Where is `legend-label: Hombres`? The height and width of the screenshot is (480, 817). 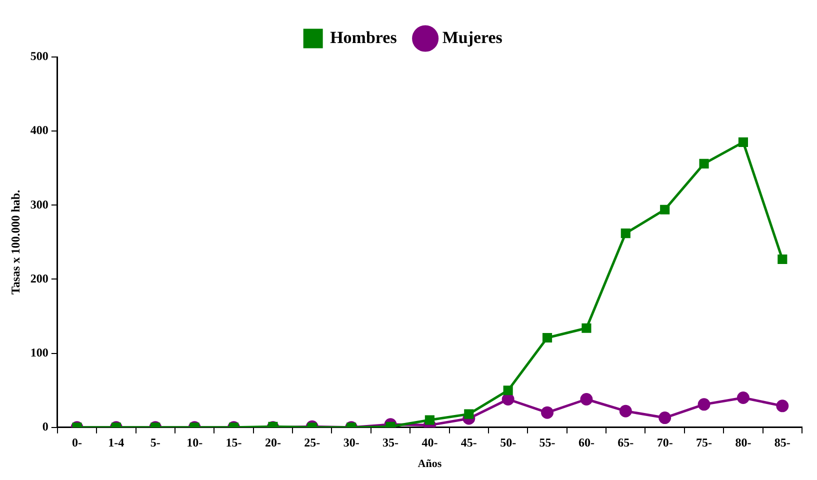 legend-label: Hombres is located at coordinates (364, 37).